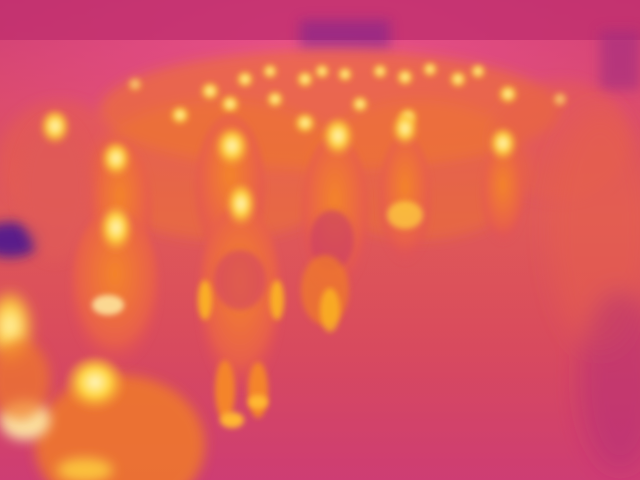 Image resolution: width=640 pixels, height=480 pixels. I want to click on person-right-standing, so click(503, 186).